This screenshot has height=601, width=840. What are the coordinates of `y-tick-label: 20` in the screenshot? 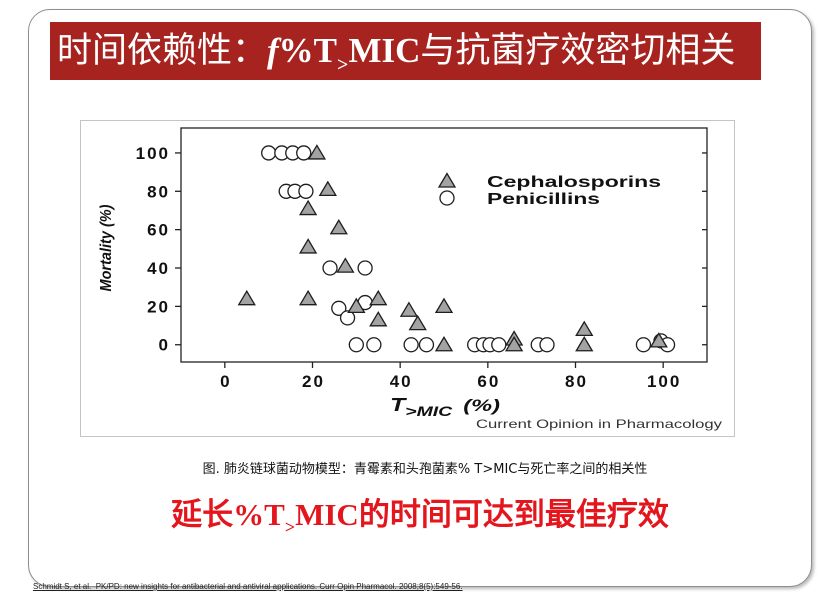 It's located at (158, 306).